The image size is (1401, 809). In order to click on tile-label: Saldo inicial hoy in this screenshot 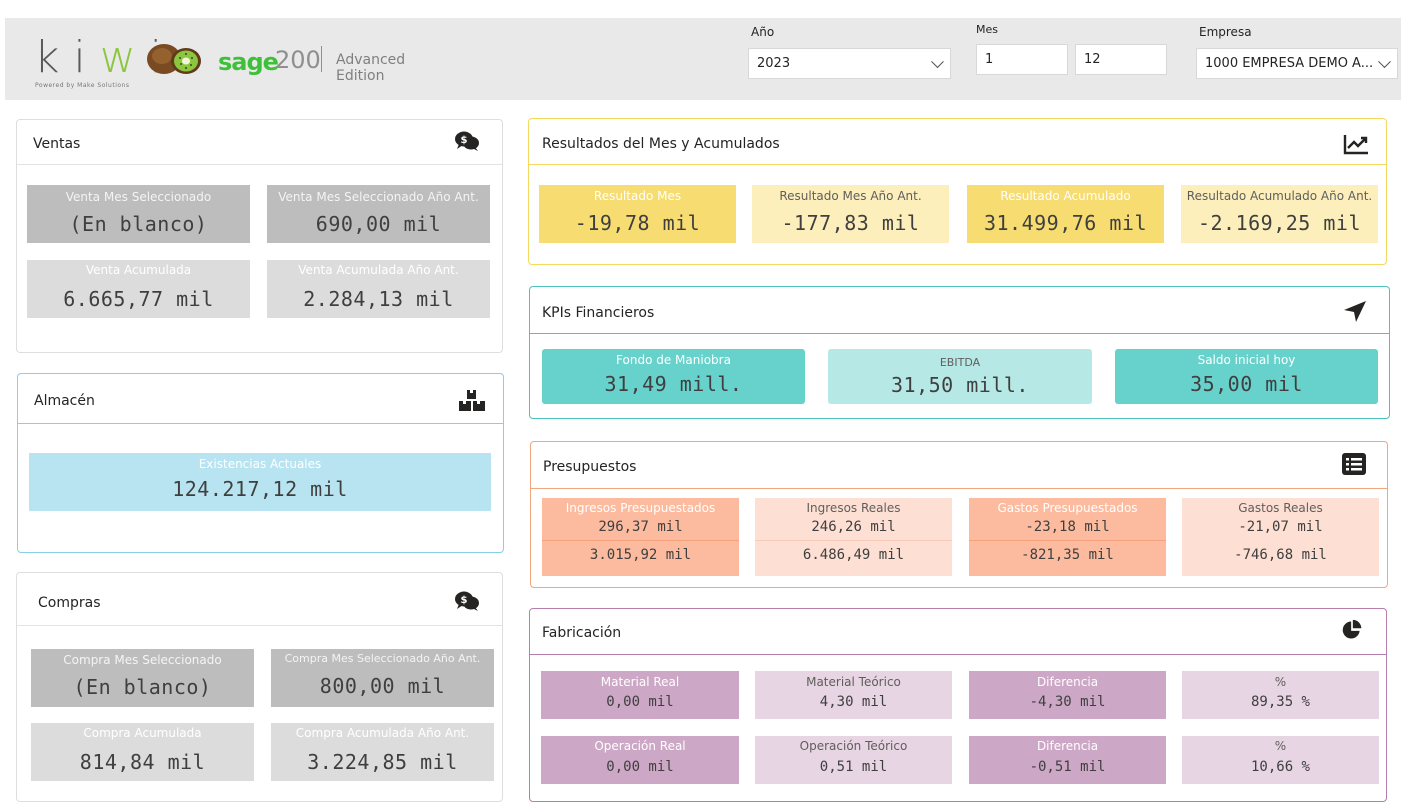, I will do `click(1246, 360)`.